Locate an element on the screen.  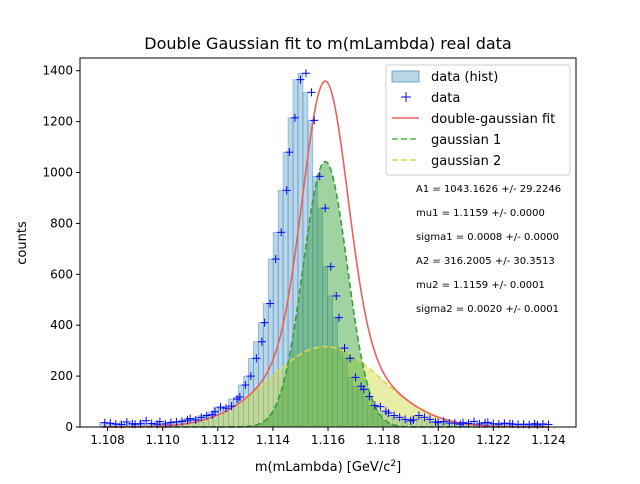
param-a1: A1 = 1043.1626 +/- 29.2246 is located at coordinates (488, 189).